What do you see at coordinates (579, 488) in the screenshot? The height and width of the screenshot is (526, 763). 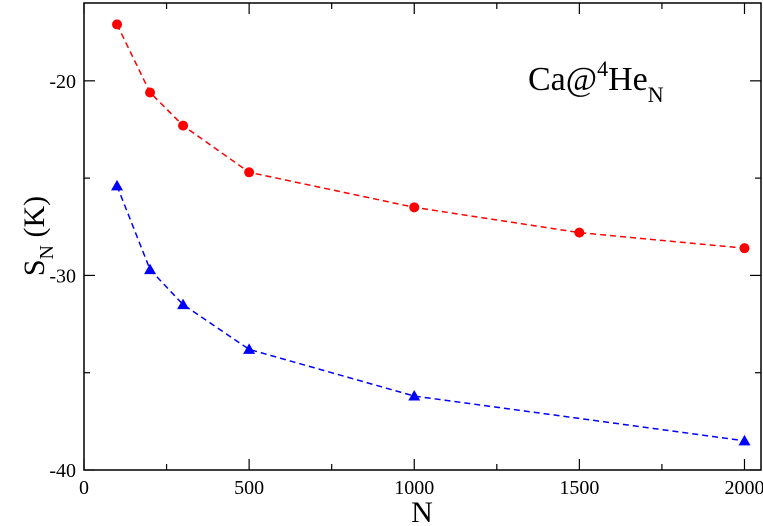 I see `x-tick-label: 1500` at bounding box center [579, 488].